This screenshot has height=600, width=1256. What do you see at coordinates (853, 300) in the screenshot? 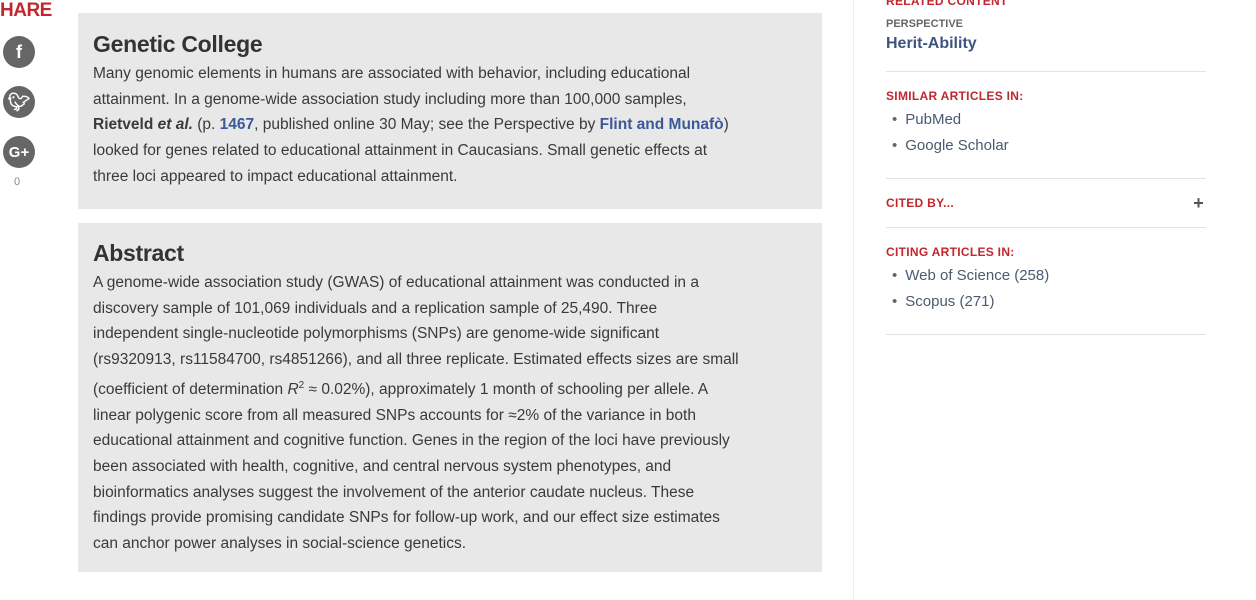
I see `column-divider` at bounding box center [853, 300].